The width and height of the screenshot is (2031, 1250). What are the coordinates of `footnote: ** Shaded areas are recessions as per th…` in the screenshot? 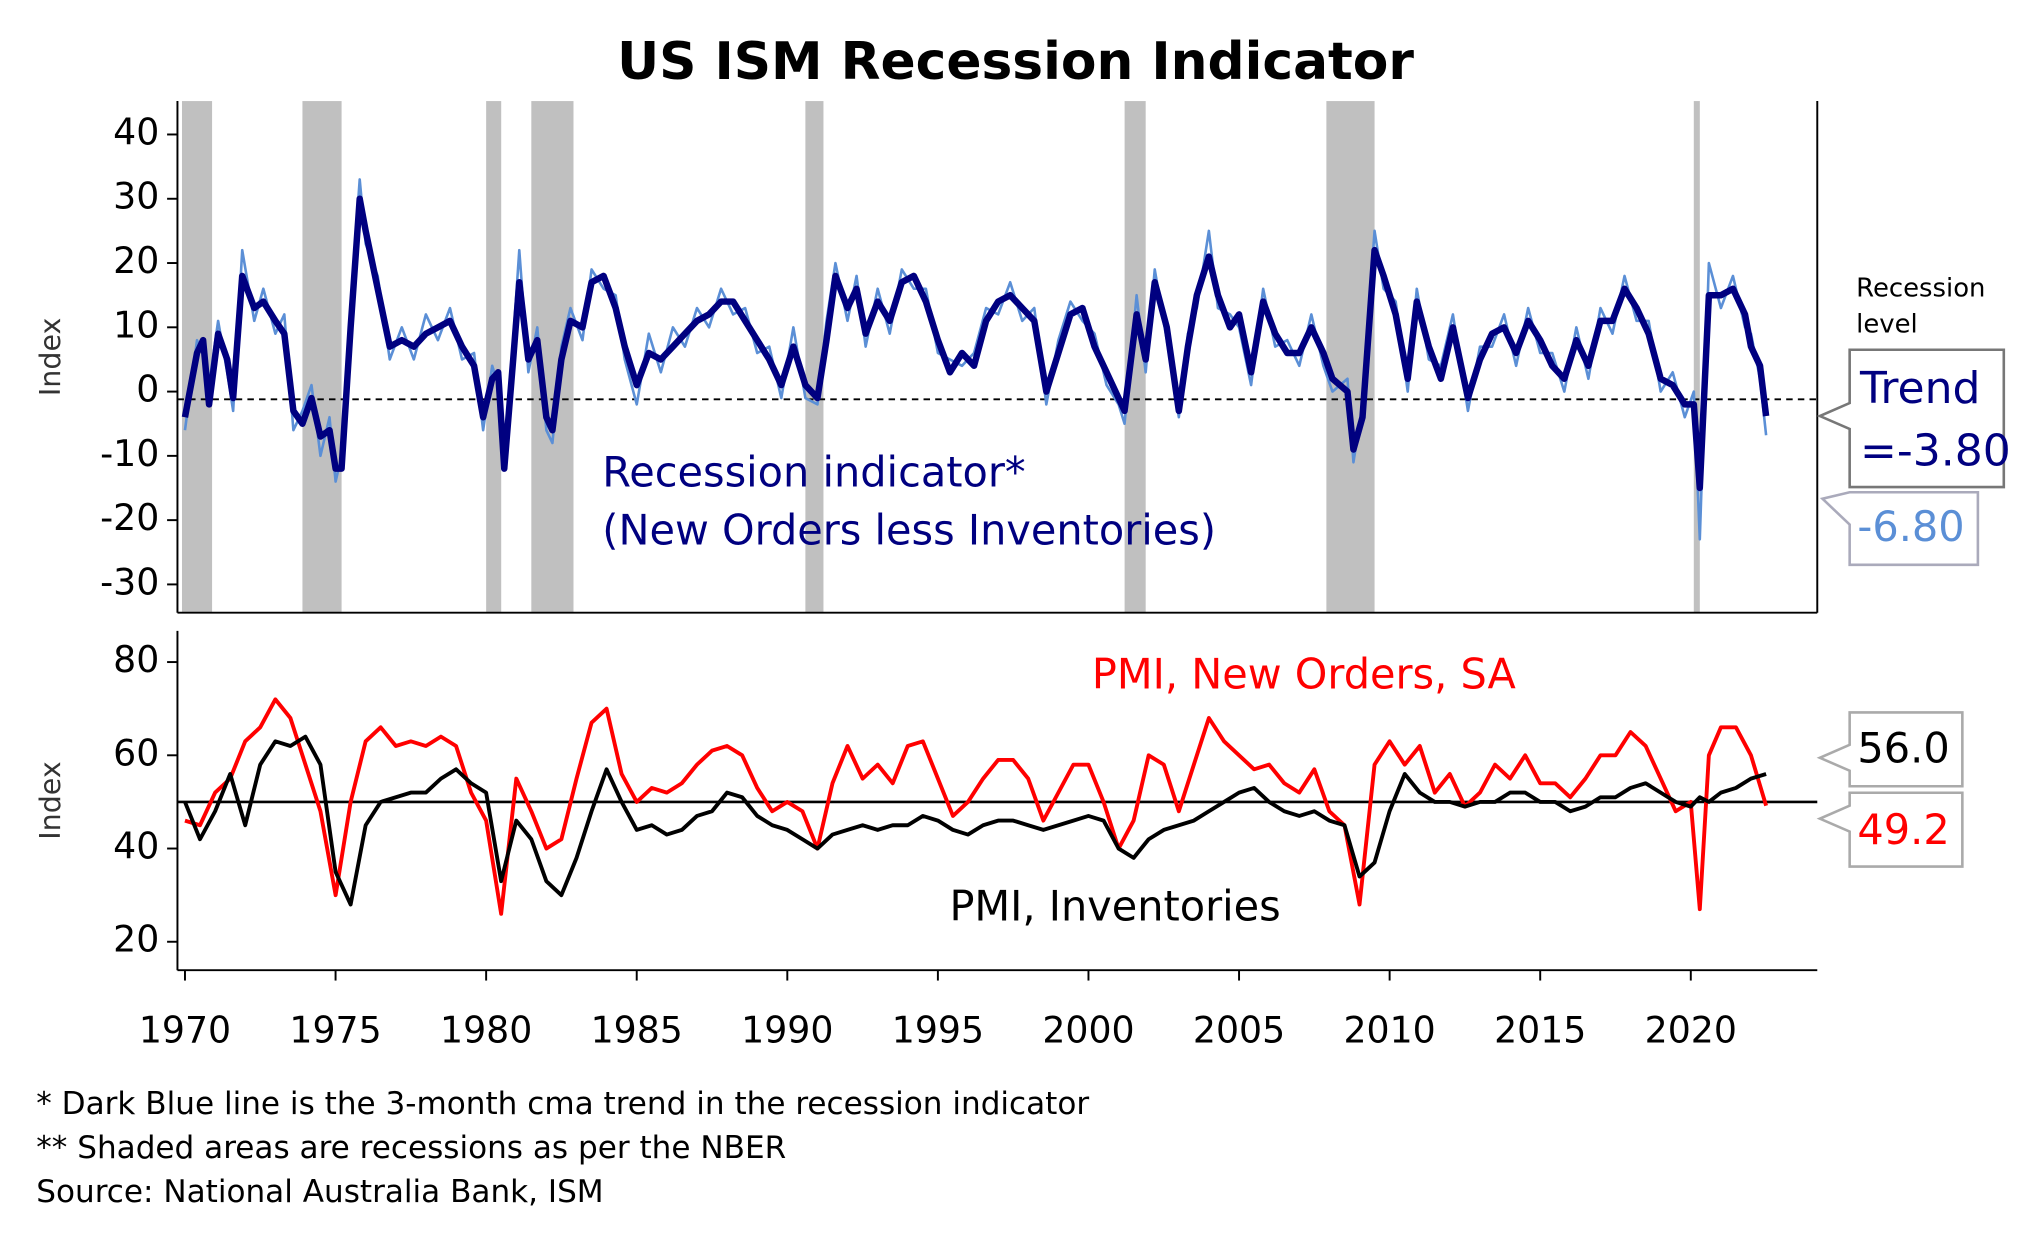 It's located at (411, 1148).